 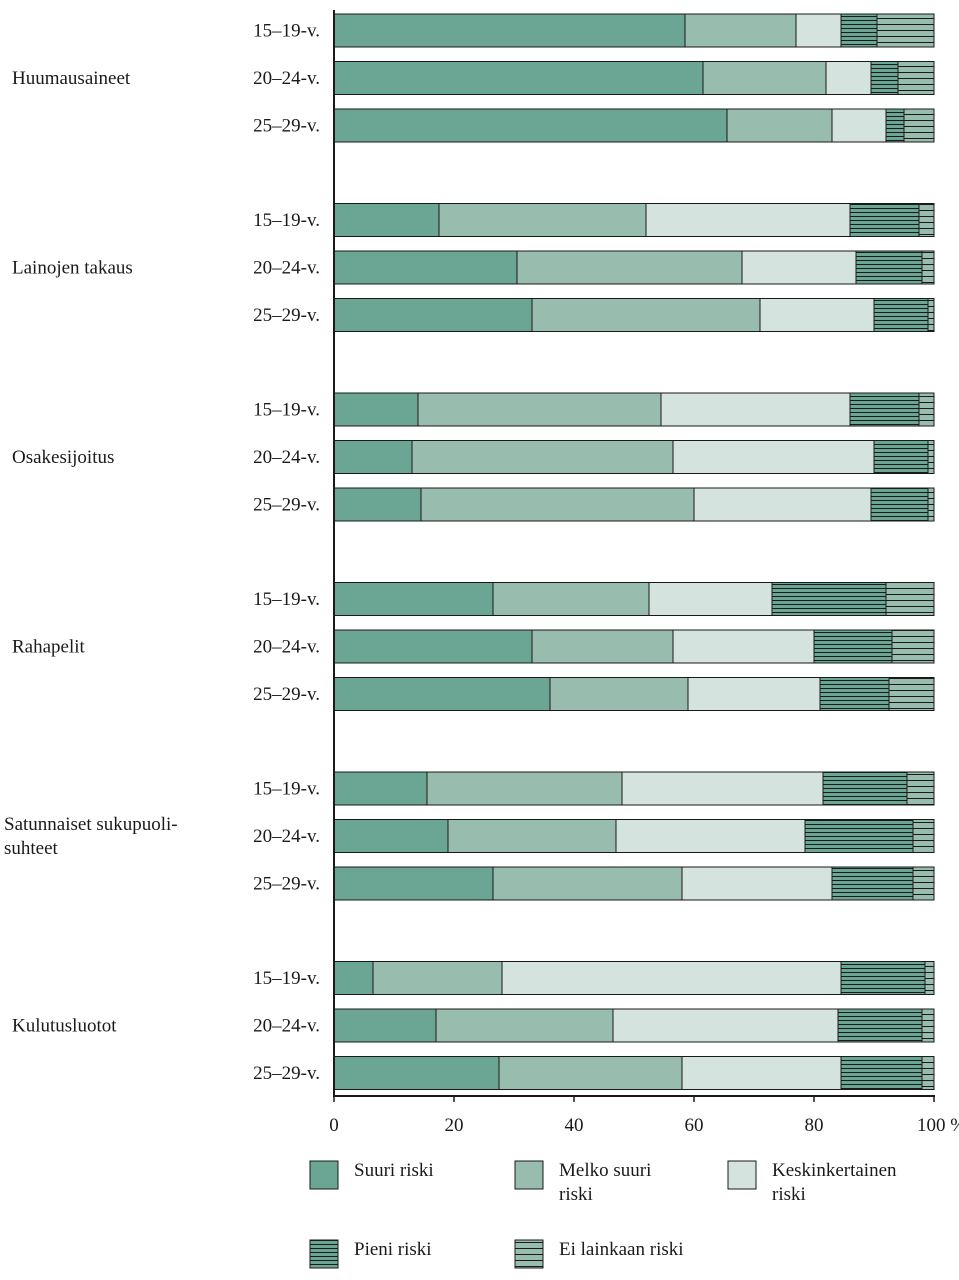 What do you see at coordinates (938, 1125) in the screenshot?
I see `x-tick-label: 100 %` at bounding box center [938, 1125].